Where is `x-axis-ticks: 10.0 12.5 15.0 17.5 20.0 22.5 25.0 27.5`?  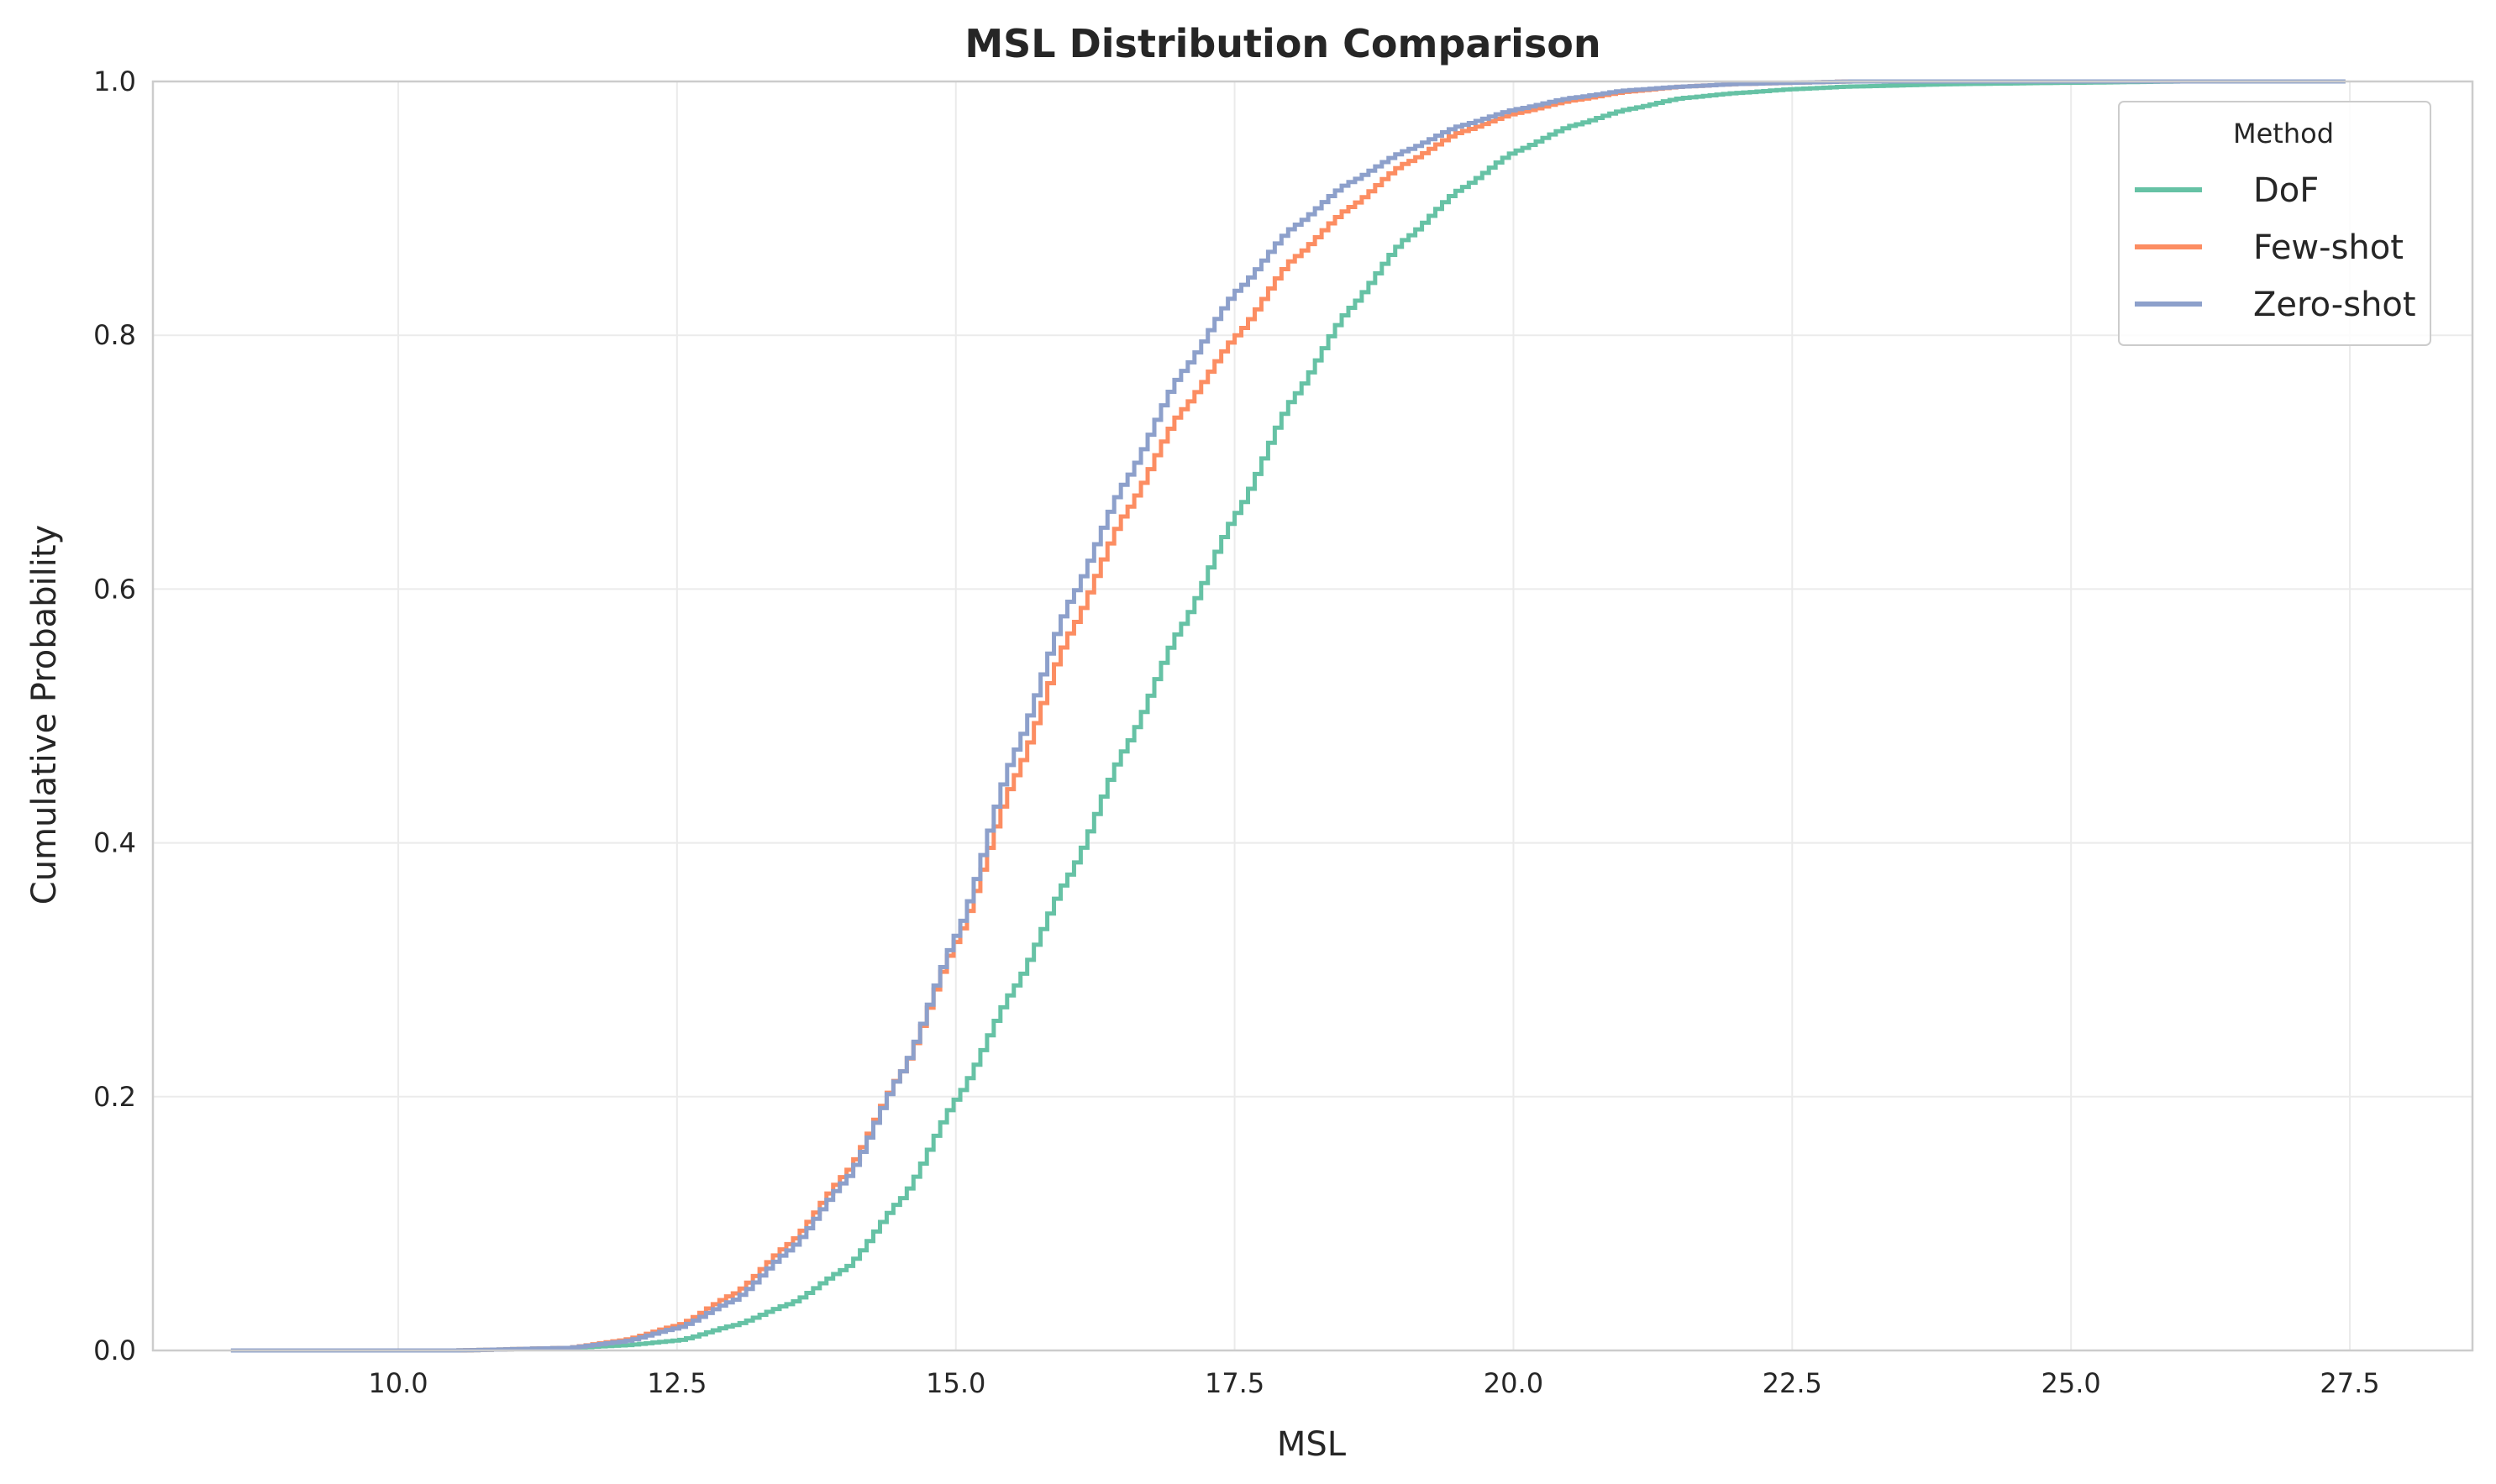 x-axis-ticks: 10.0 12.5 15.0 17.5 20.0 22.5 25.0 27.5 is located at coordinates (1373, 1383).